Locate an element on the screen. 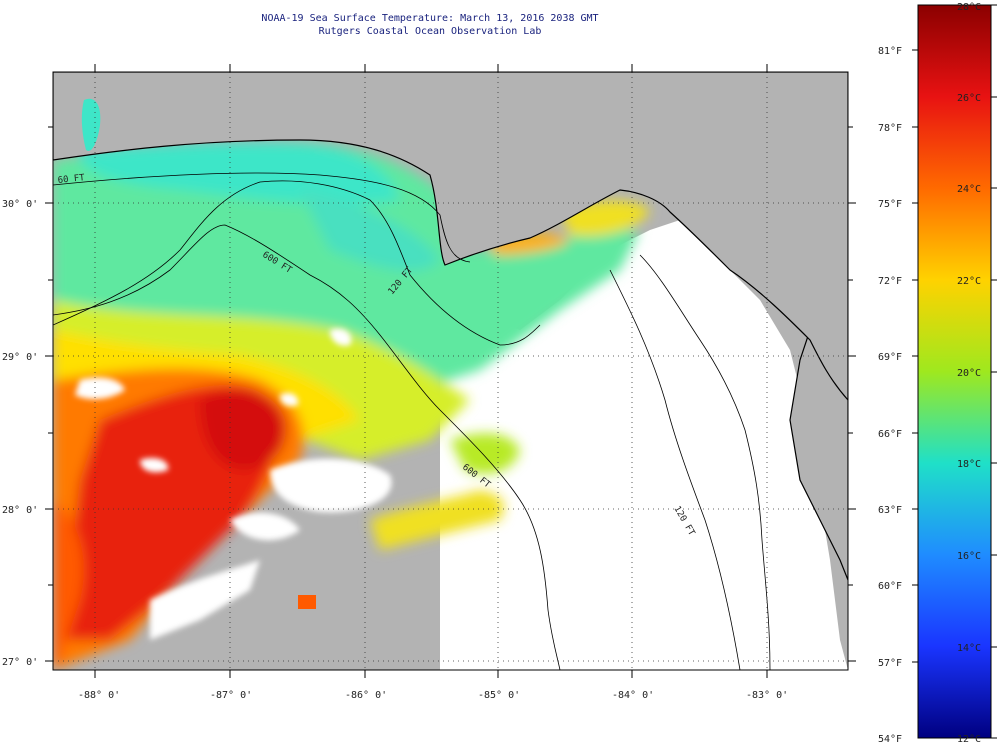 This screenshot has width=1000, height=754. lon-label-87: -87° 0' is located at coordinates (231, 695).